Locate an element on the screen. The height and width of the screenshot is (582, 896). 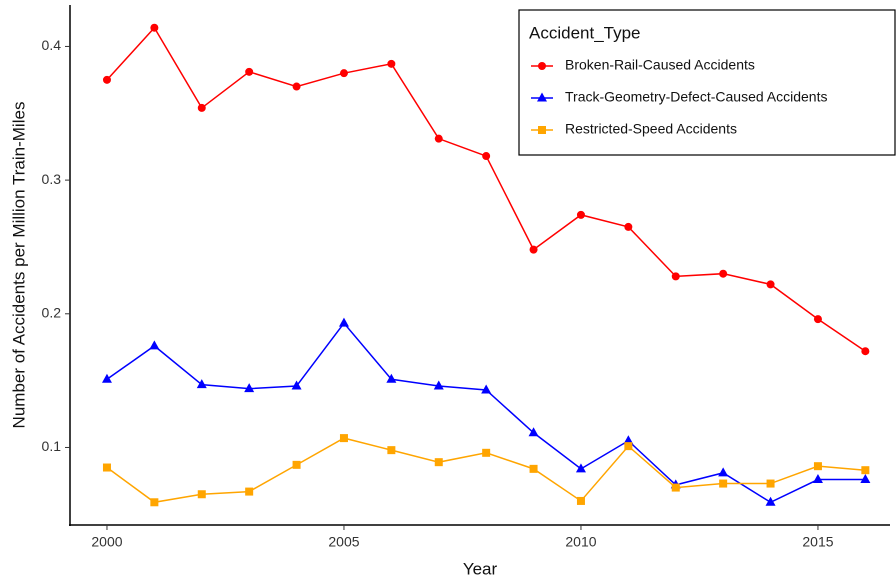
x-tick-label: 2000 is located at coordinates (106, 542).